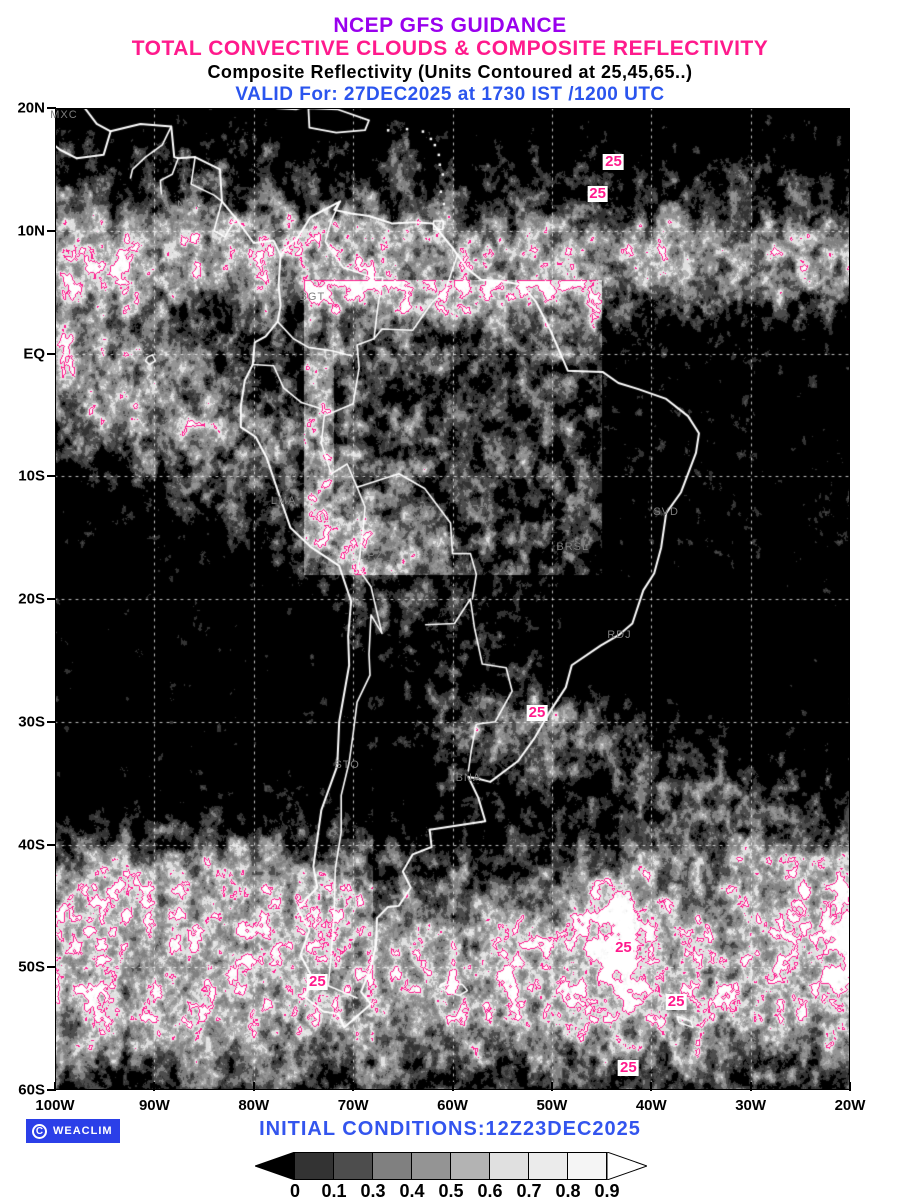 This screenshot has height=1202, width=900. Describe the element at coordinates (317, 981) in the screenshot. I see `contour-label-3: 25` at that location.